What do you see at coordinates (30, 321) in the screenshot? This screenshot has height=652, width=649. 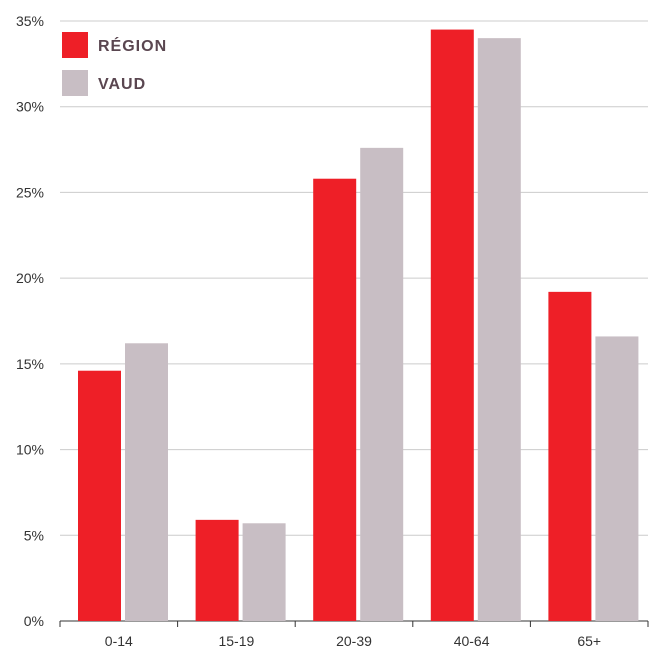 I see `y-axis-ticks: 0% 5% 10% 15% 20% 25% 30% 35%` at bounding box center [30, 321].